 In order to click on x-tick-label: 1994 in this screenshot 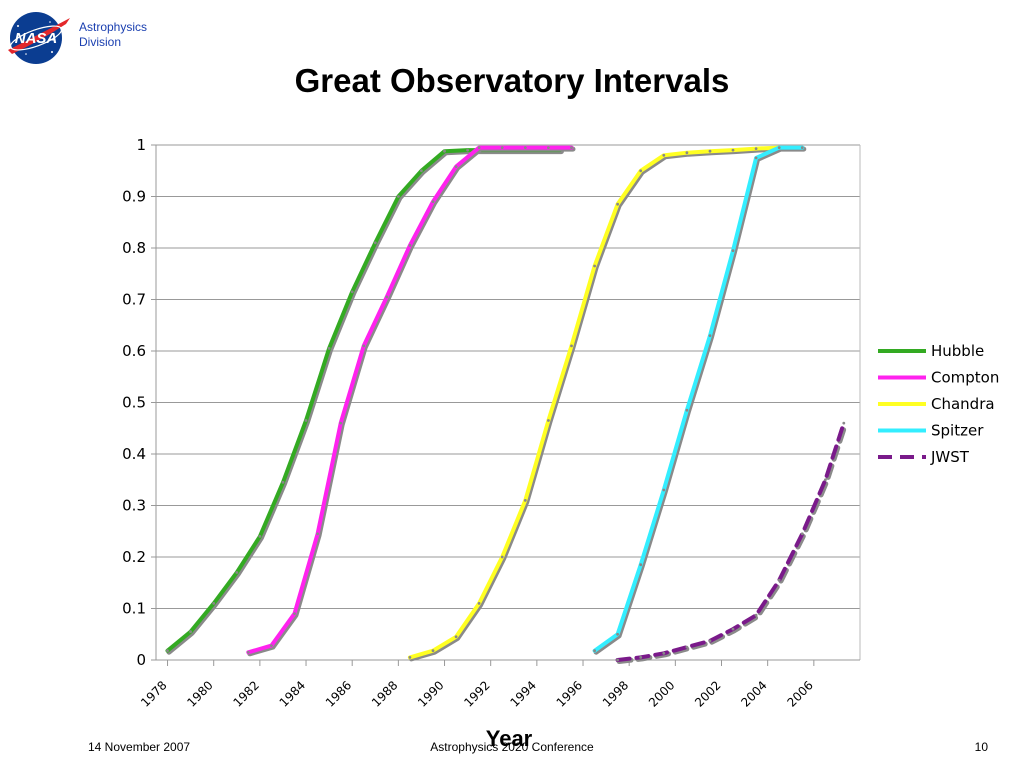, I will do `click(522, 693)`.